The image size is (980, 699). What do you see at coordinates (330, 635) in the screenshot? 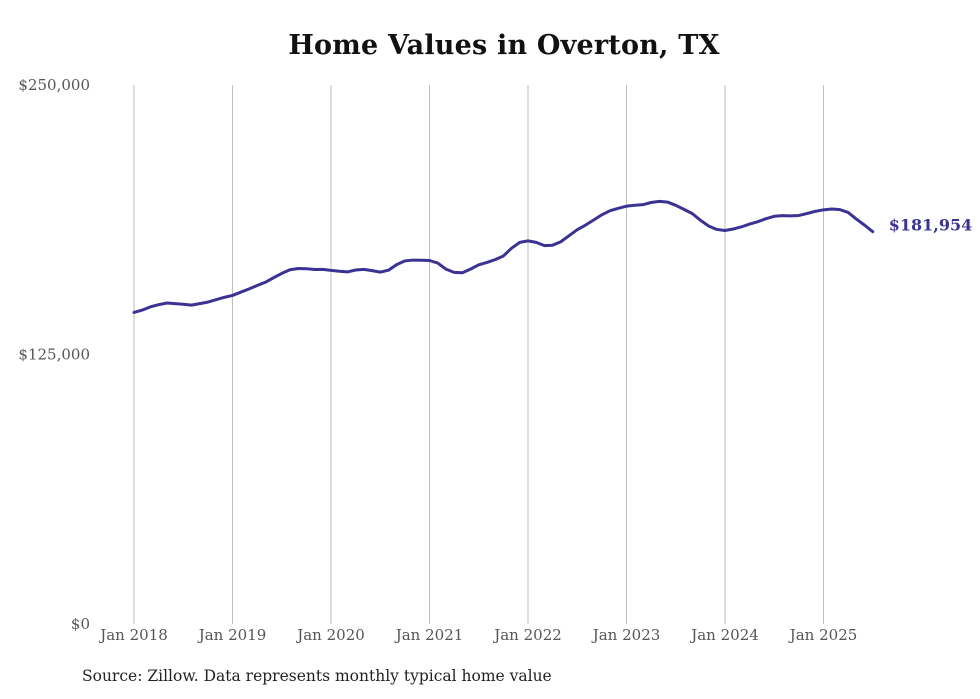
I see `x-tick-label: Jan 2020` at bounding box center [330, 635].